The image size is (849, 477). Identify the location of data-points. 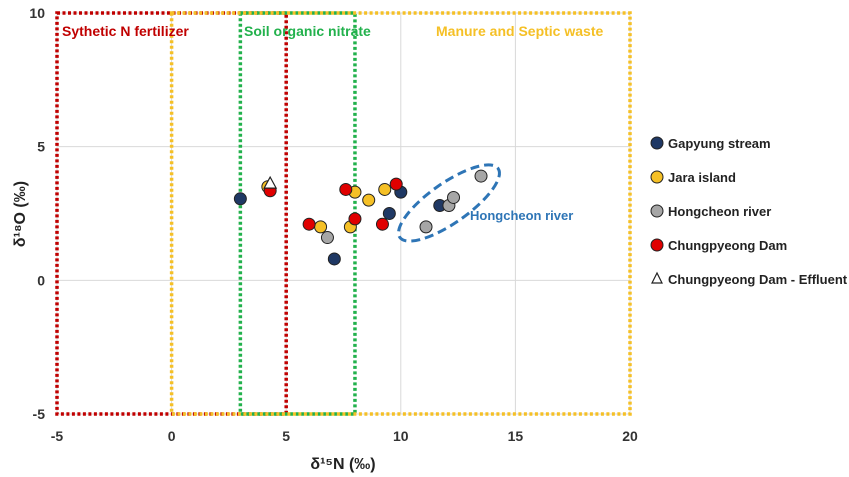
(360, 217).